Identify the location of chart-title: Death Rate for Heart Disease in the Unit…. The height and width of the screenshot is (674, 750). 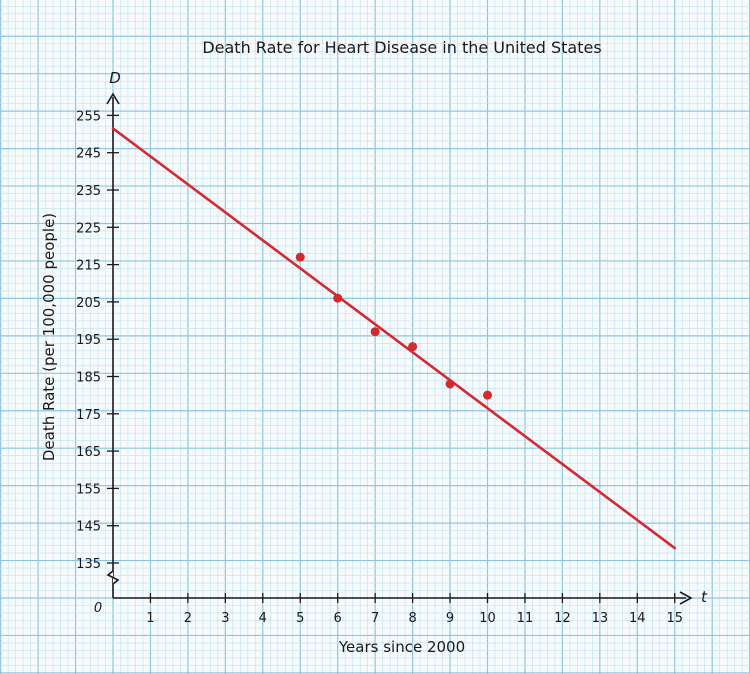
(401, 47).